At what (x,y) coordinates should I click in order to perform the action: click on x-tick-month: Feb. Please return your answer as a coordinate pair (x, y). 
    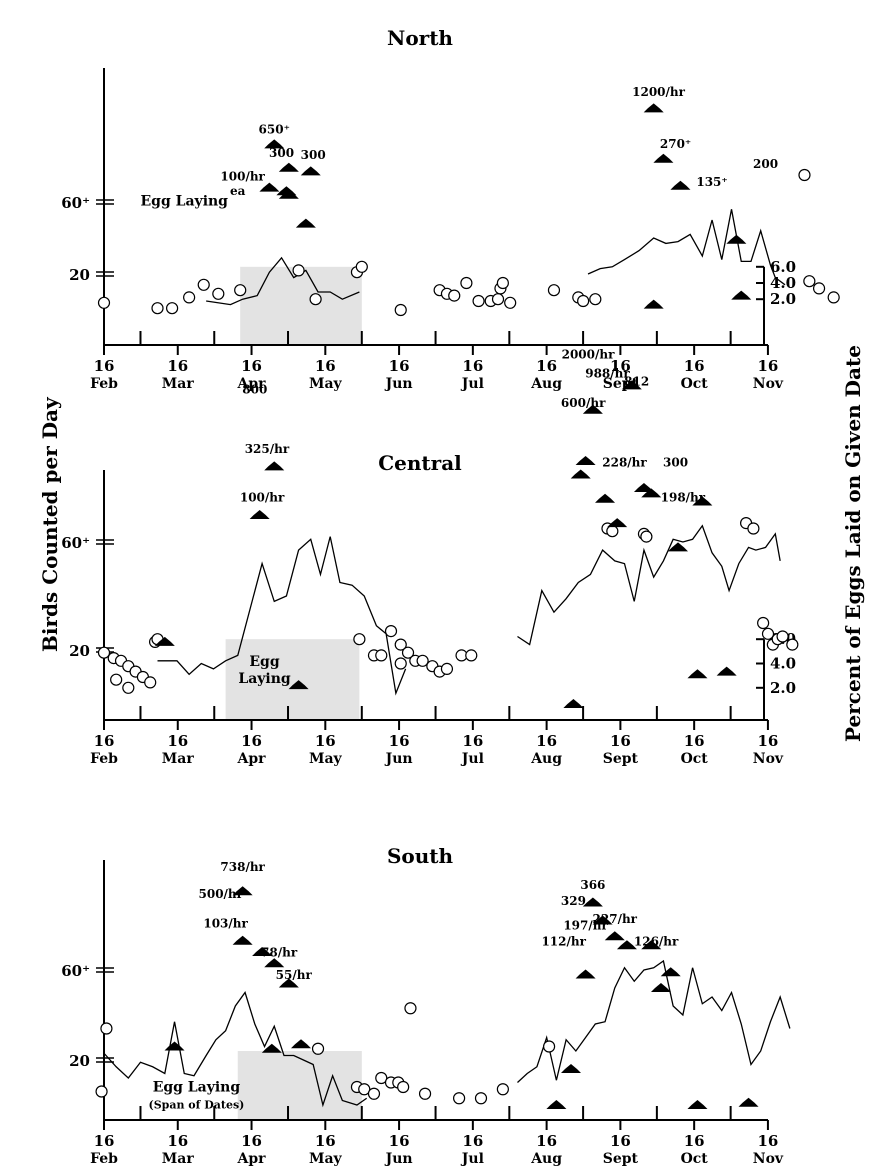
    Looking at the image, I should click on (104, 759).